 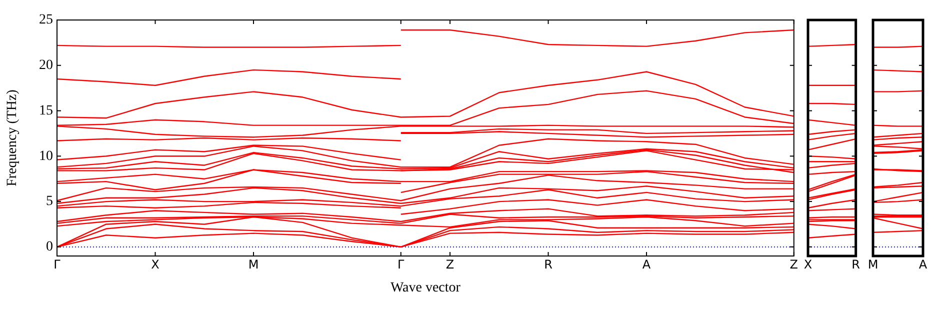 I want to click on y-tick-label: 15, so click(x=46, y=110).